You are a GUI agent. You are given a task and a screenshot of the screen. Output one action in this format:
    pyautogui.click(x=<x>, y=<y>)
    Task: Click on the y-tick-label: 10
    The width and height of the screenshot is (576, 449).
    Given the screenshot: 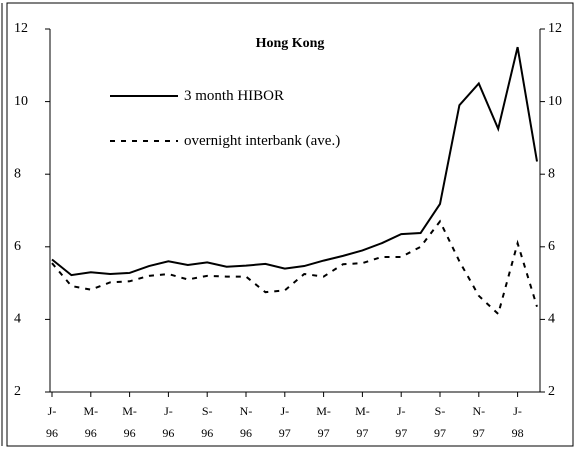 What is the action you would take?
    pyautogui.click(x=21, y=101)
    